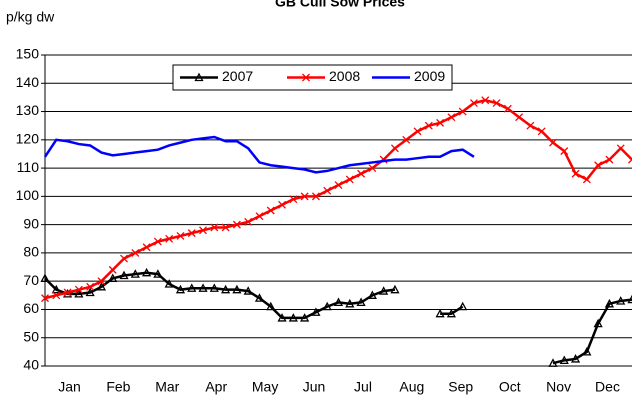  I want to click on x-tick-label: Mar, so click(167, 387).